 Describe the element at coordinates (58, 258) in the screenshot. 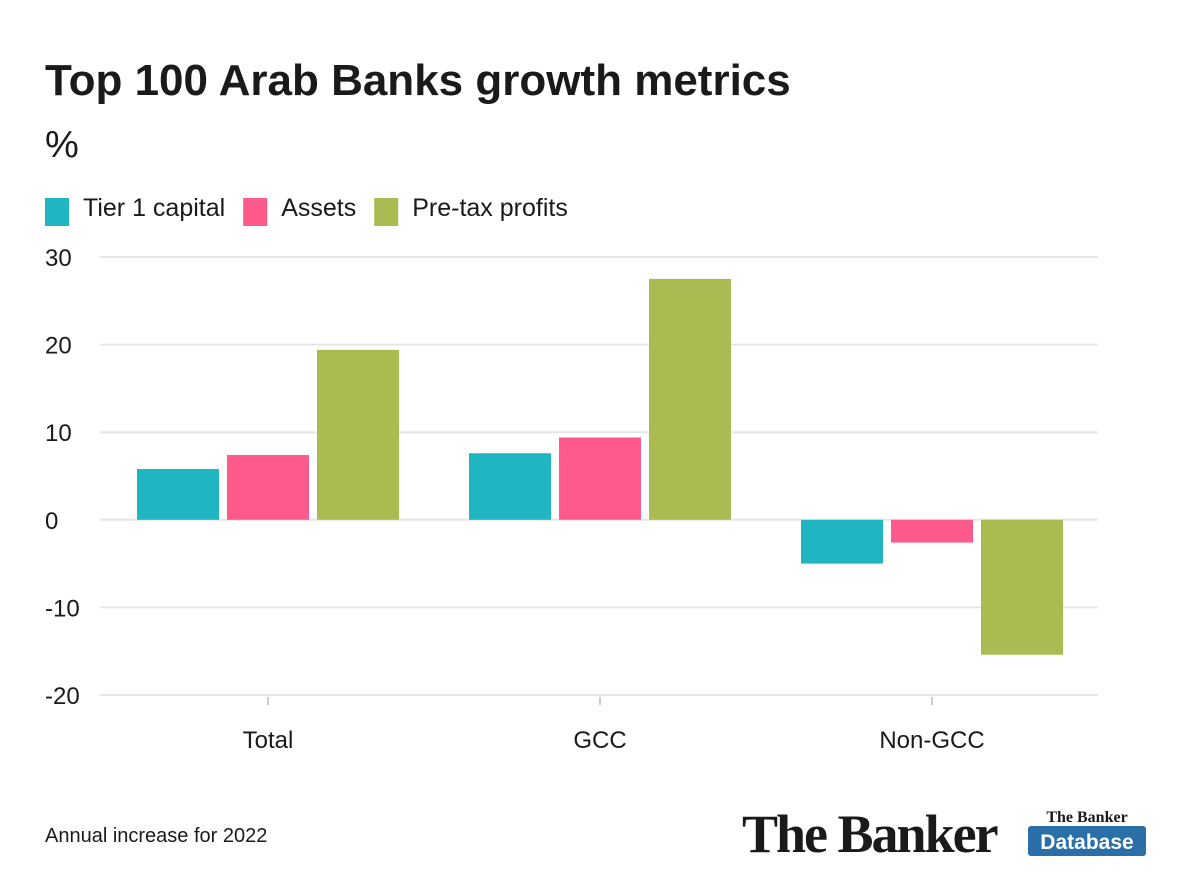

I see `y-tick-label: 30` at that location.